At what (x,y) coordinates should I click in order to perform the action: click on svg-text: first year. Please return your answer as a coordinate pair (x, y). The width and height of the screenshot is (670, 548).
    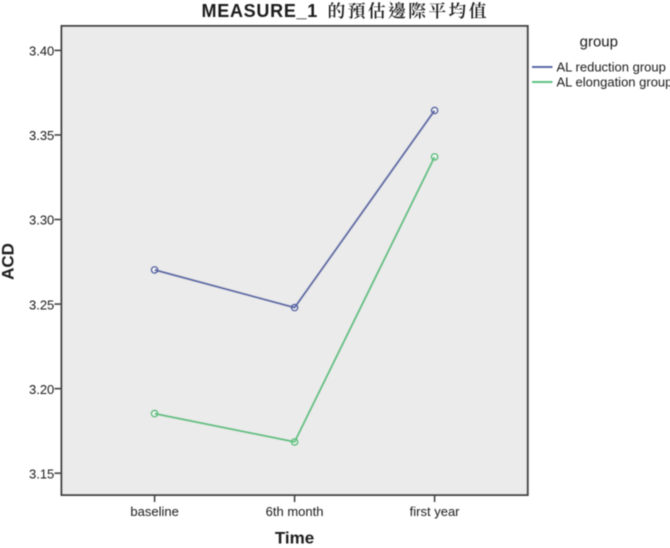
    Looking at the image, I should click on (435, 511).